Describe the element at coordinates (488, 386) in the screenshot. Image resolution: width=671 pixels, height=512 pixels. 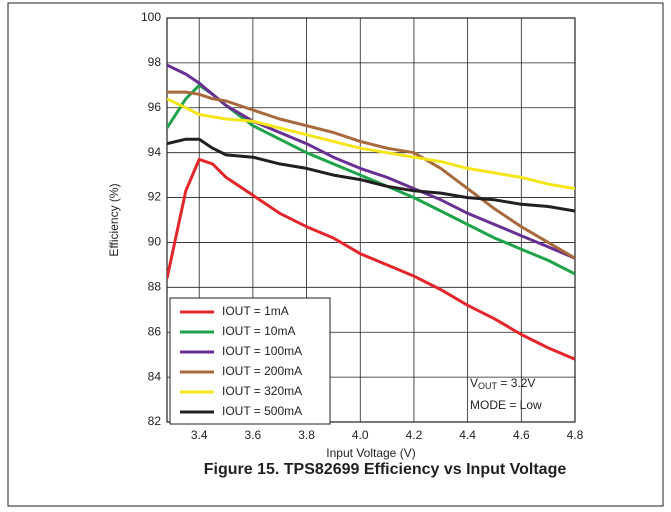
I see `vout-sub: OUT` at that location.